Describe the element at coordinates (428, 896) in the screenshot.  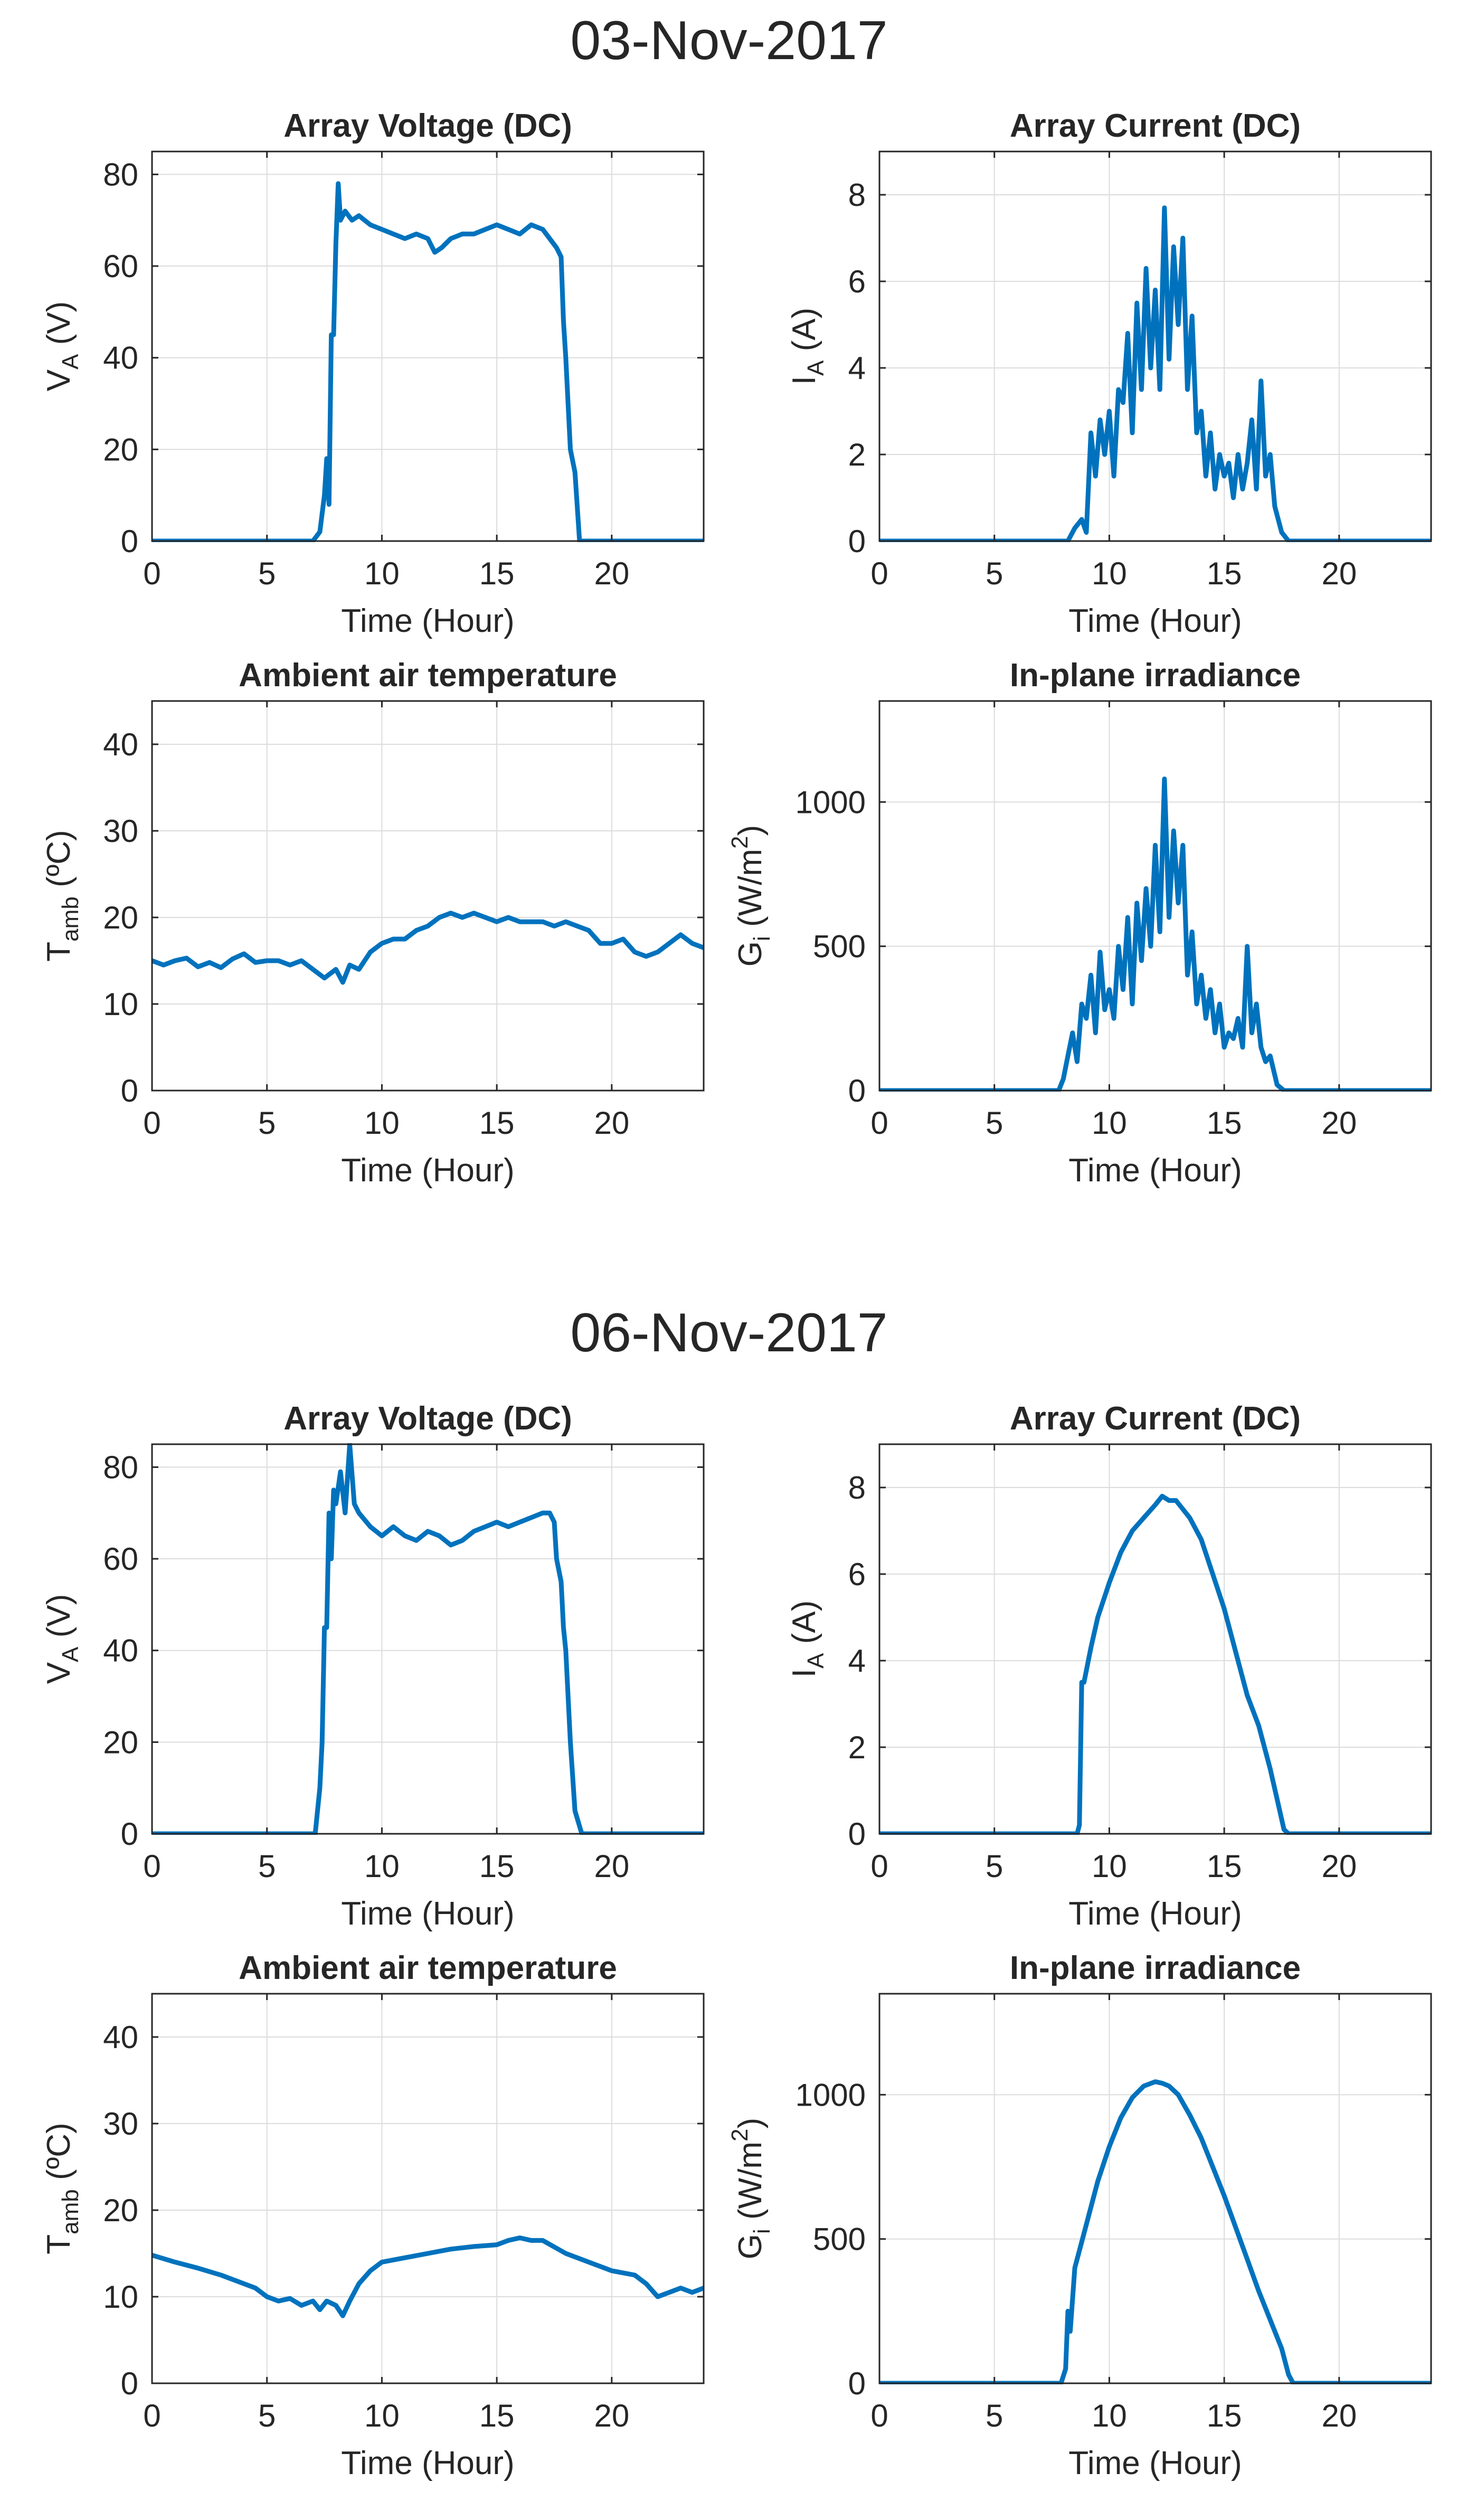
I see `chart-1-temperature-axes-frame` at that location.